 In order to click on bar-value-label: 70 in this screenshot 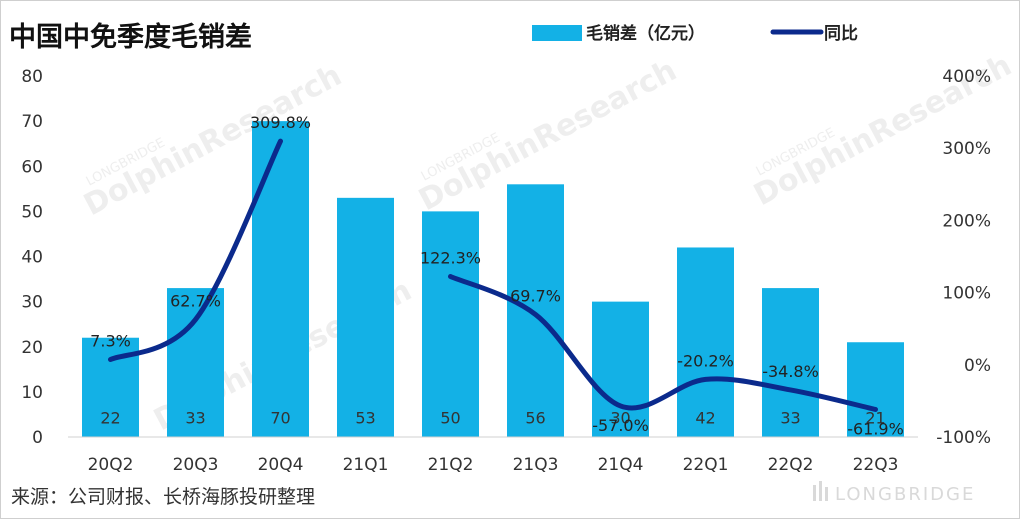, I will do `click(280, 418)`.